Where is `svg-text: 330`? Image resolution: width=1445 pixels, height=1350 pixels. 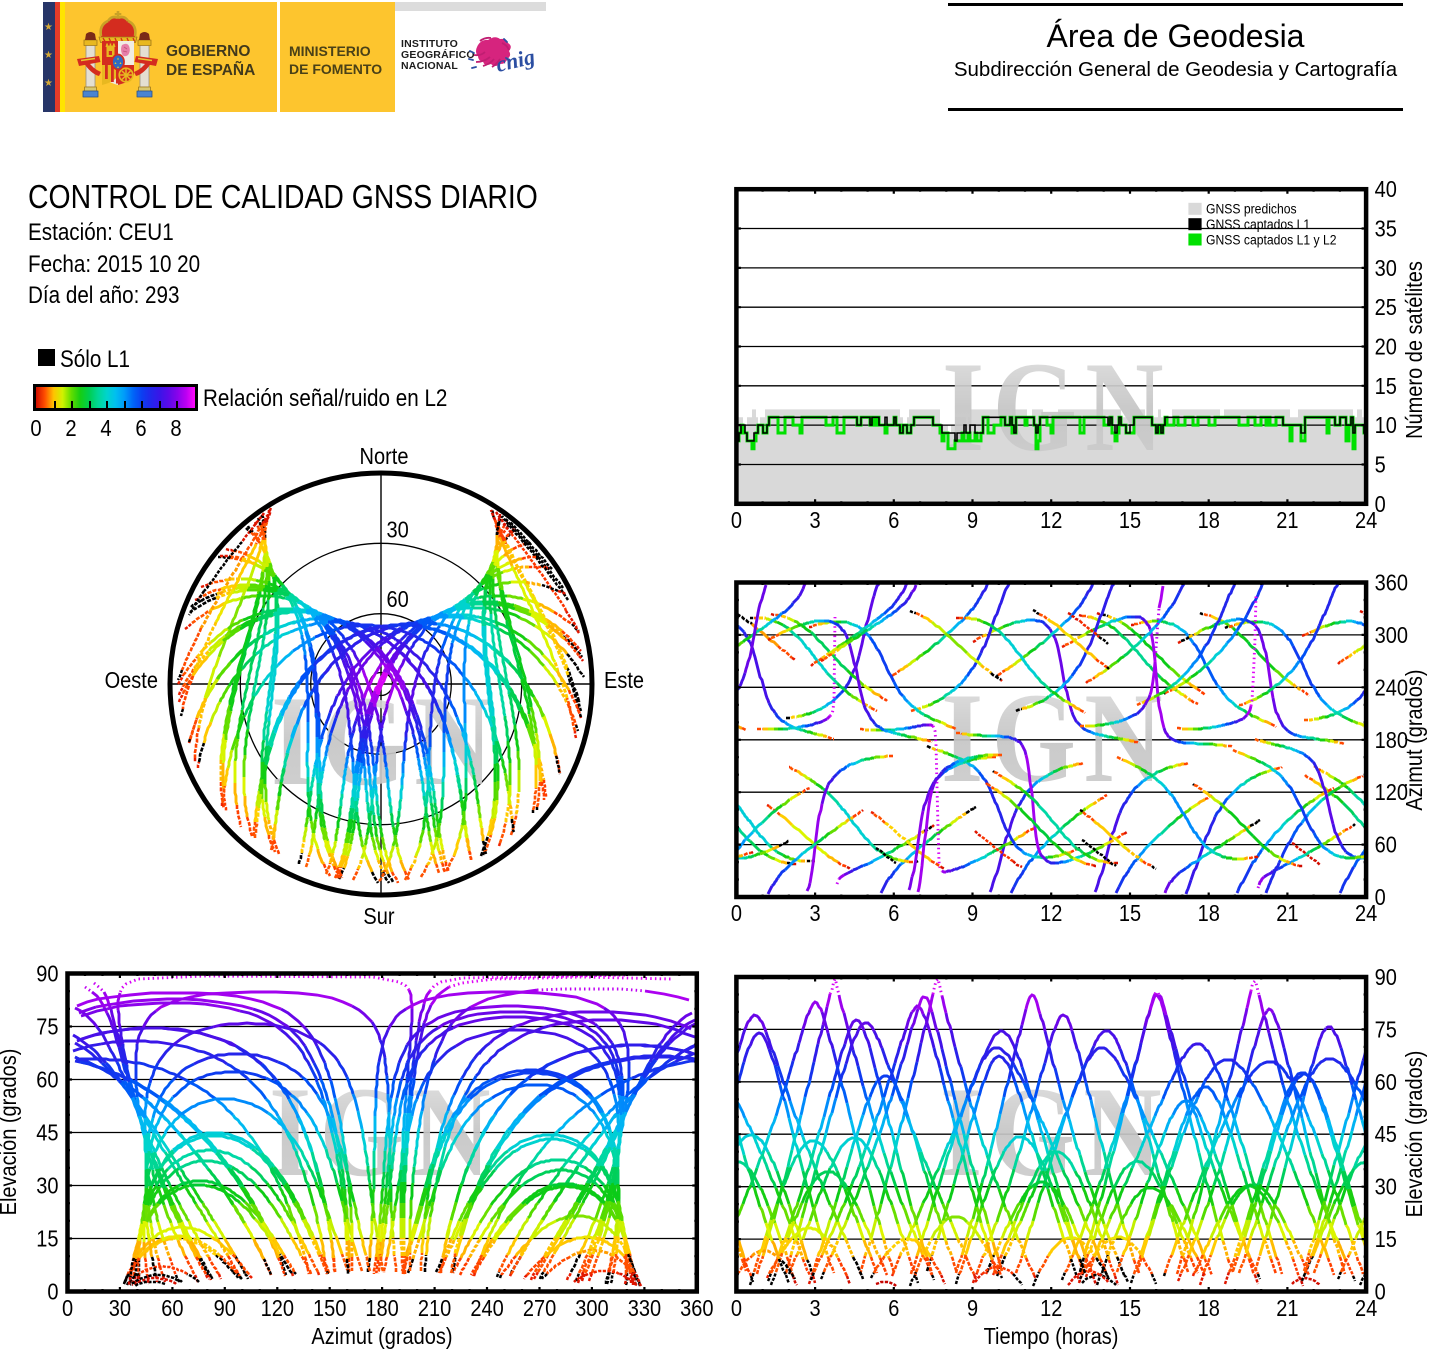
svg-text: 330 is located at coordinates (644, 1308).